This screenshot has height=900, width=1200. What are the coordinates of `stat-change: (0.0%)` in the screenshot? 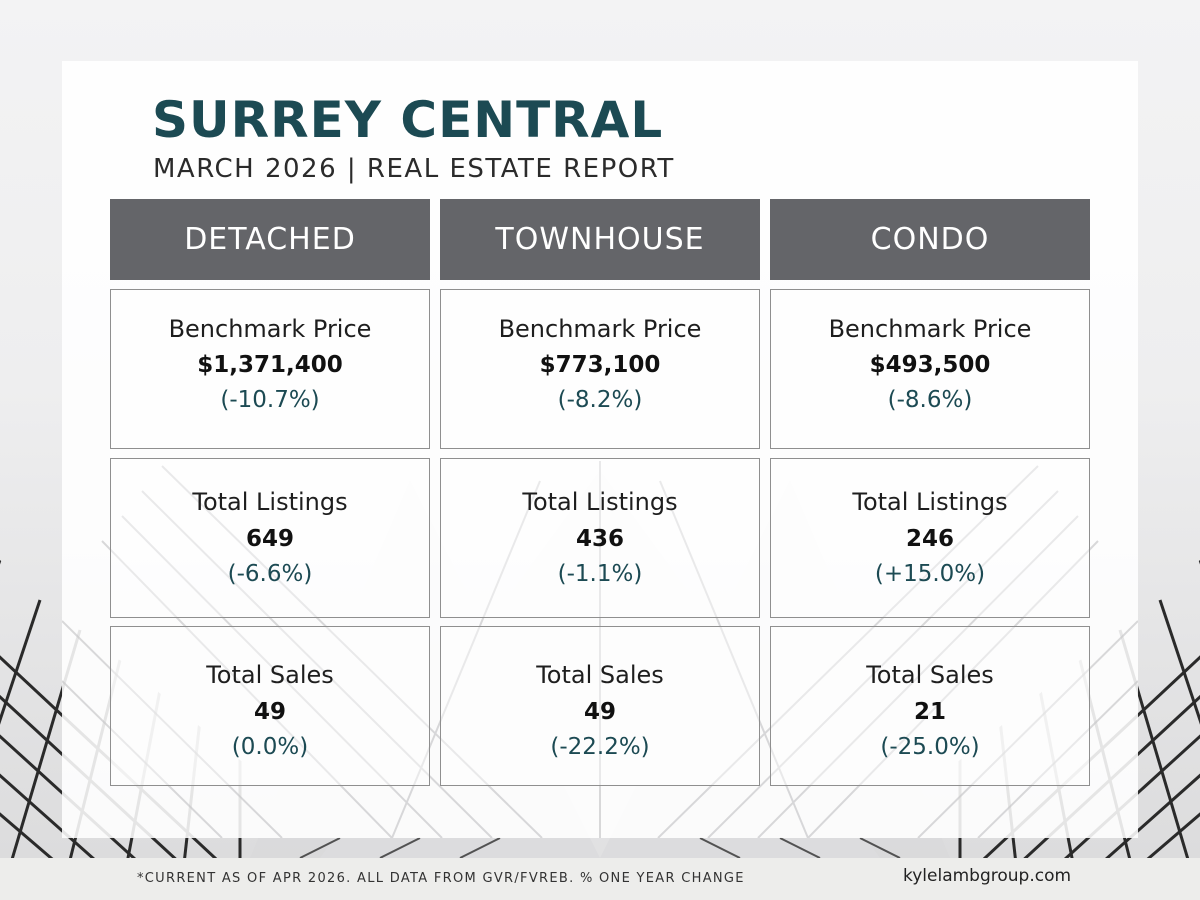 It's located at (270, 747).